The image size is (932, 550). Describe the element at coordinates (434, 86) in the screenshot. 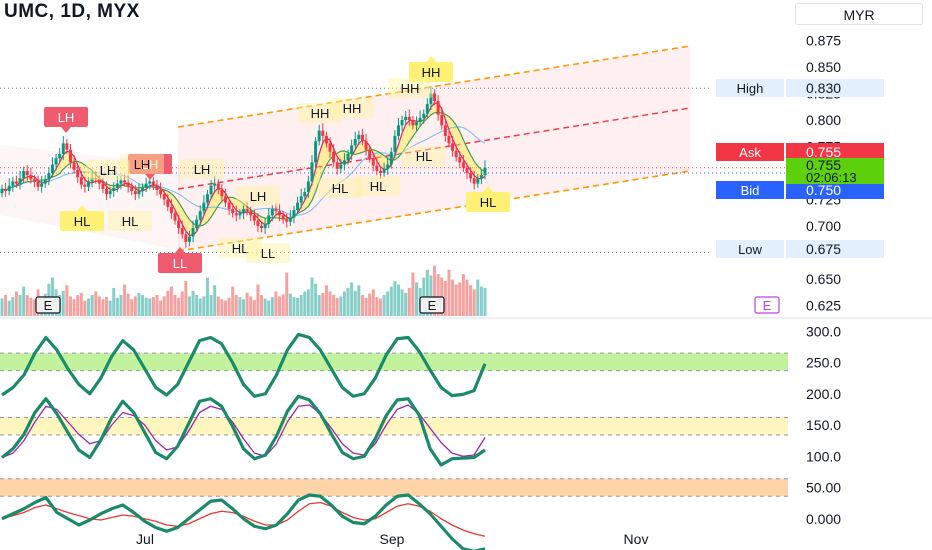

I see `channel-upper-line` at that location.